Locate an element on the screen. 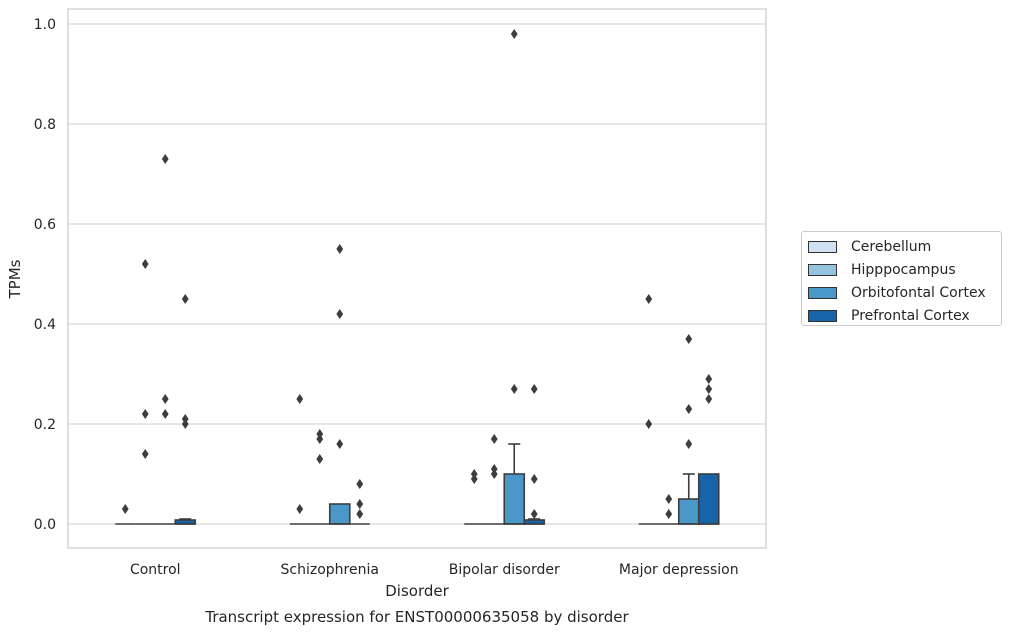 The image size is (1014, 634). y-tick-label: 0.8 is located at coordinates (45, 125).